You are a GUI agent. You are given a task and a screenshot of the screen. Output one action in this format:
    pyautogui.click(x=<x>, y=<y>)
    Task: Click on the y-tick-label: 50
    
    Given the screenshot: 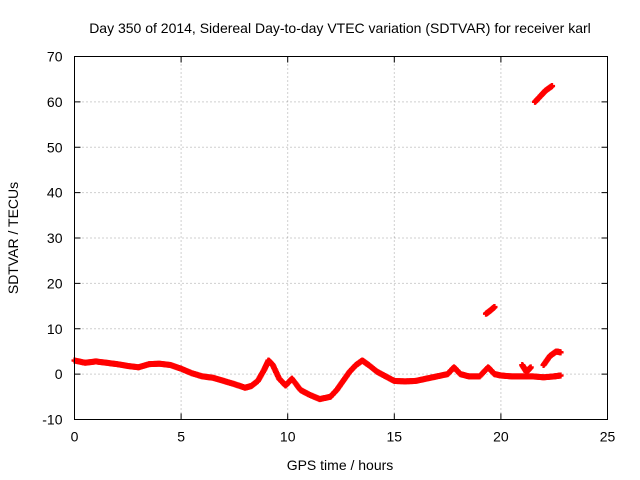 What is the action you would take?
    pyautogui.click(x=55, y=147)
    